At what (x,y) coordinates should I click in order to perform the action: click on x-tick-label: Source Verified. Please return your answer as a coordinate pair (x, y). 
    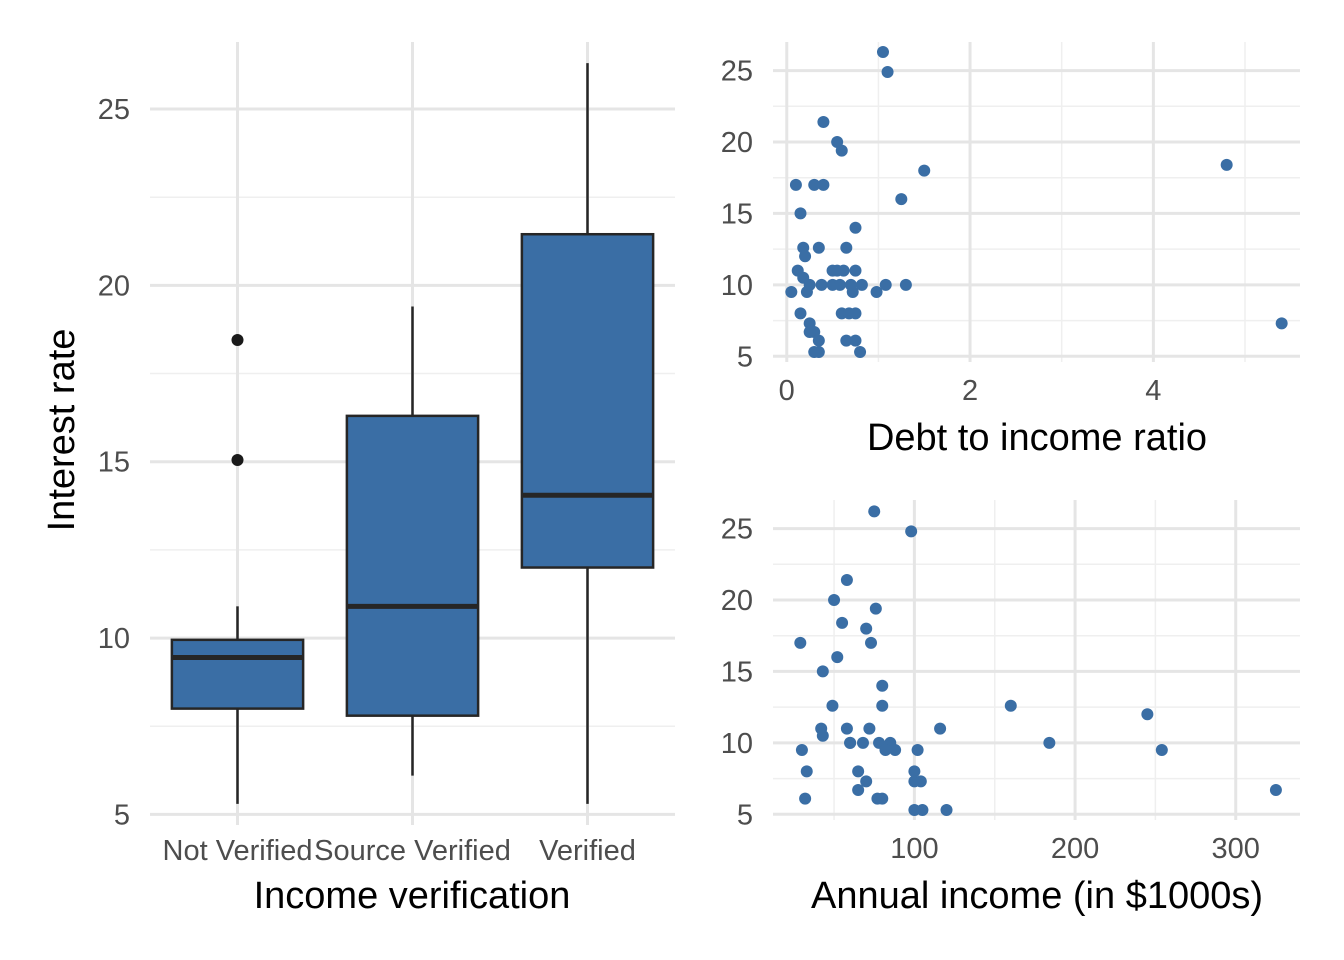
    Looking at the image, I should click on (412, 851).